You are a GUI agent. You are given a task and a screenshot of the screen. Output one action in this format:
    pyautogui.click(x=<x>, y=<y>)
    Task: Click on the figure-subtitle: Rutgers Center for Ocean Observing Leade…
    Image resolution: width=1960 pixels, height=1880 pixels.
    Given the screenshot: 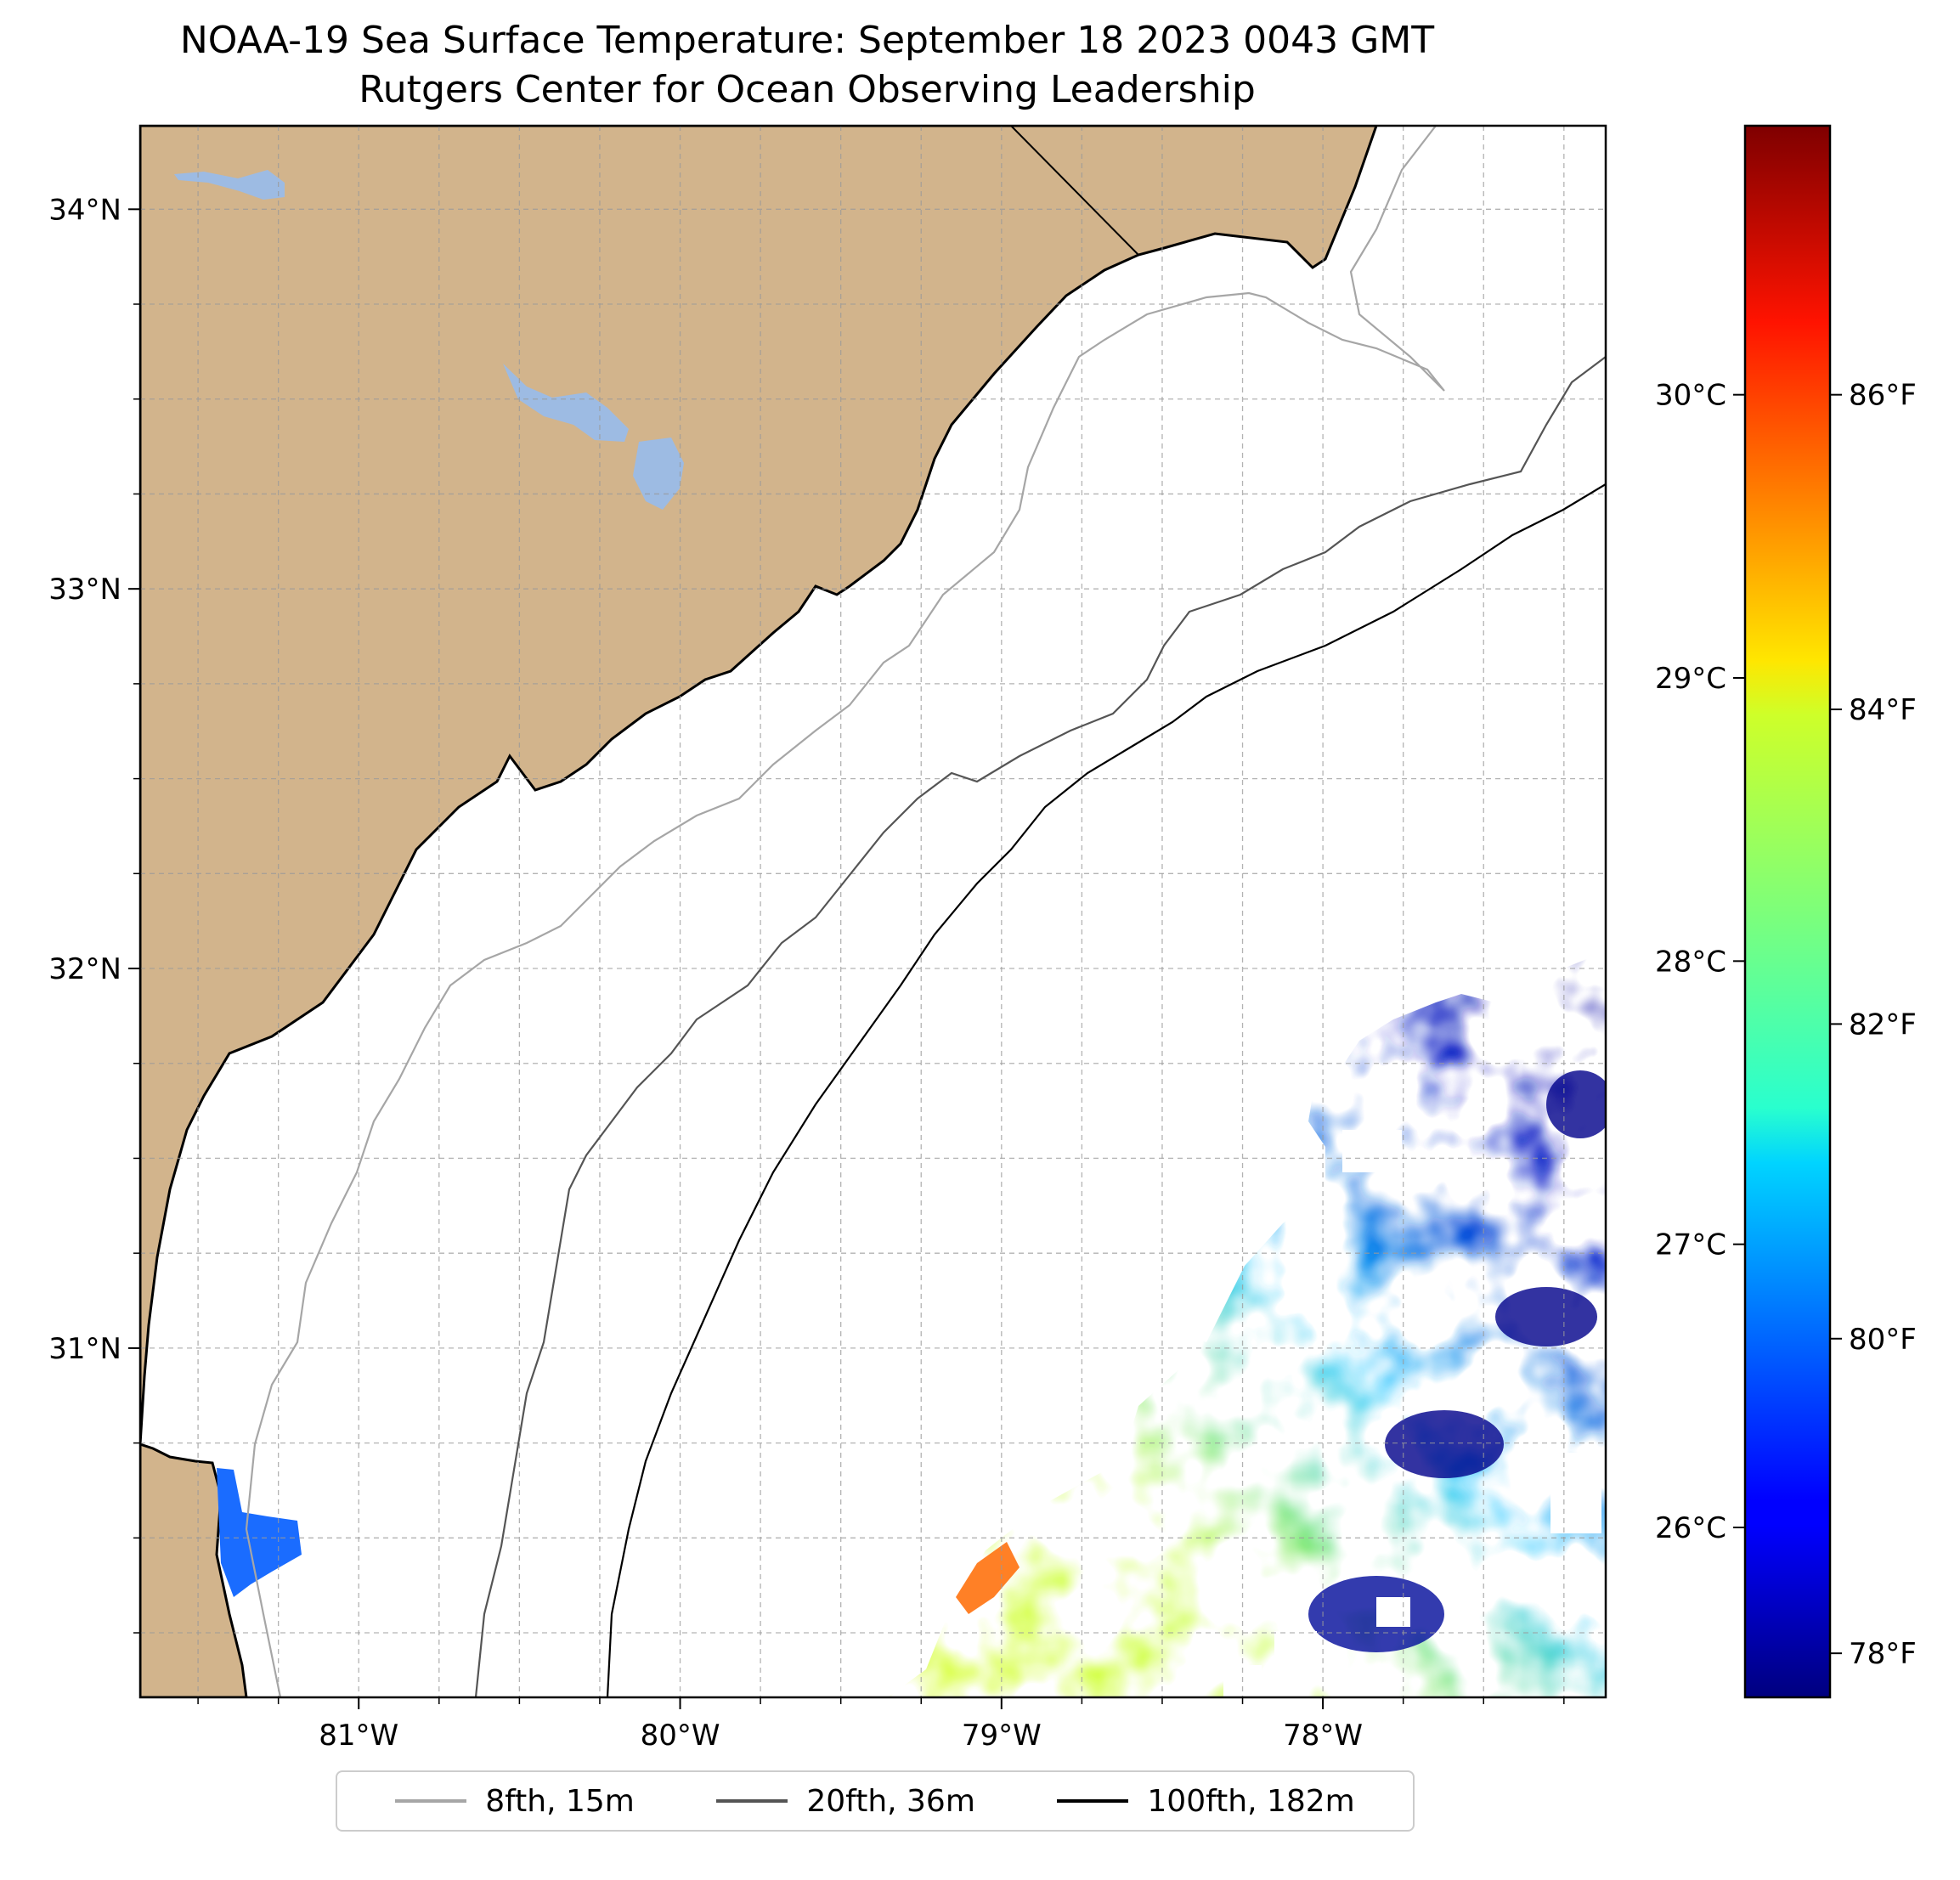 What is the action you would take?
    pyautogui.click(x=807, y=90)
    